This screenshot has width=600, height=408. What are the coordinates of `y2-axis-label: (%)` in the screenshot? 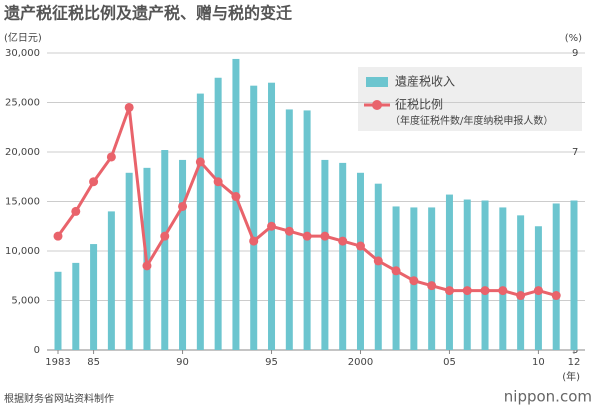 It's located at (573, 38).